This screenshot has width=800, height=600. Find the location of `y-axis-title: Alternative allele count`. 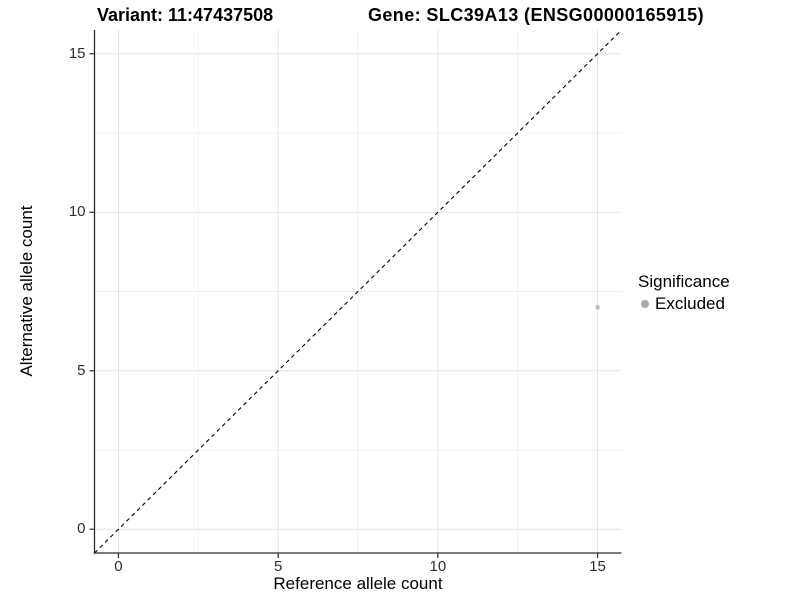

y-axis-title: Alternative allele count is located at coordinates (26, 291).